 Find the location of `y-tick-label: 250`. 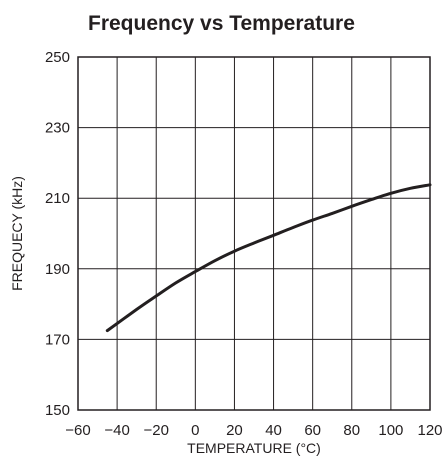

y-tick-label: 250 is located at coordinates (57, 57).